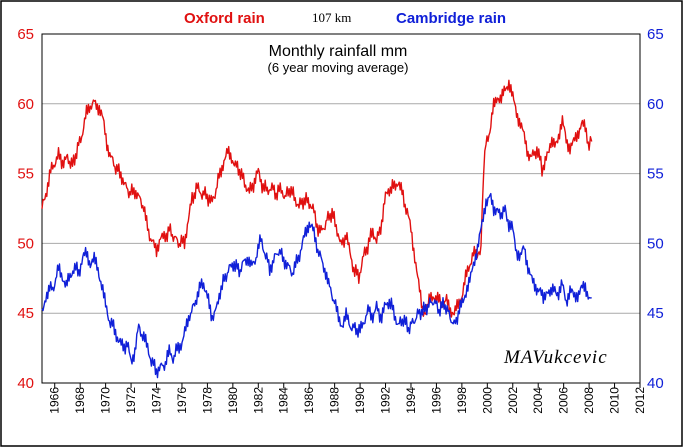 The image size is (683, 447). I want to click on x-tick-label: 1970, so click(106, 400).